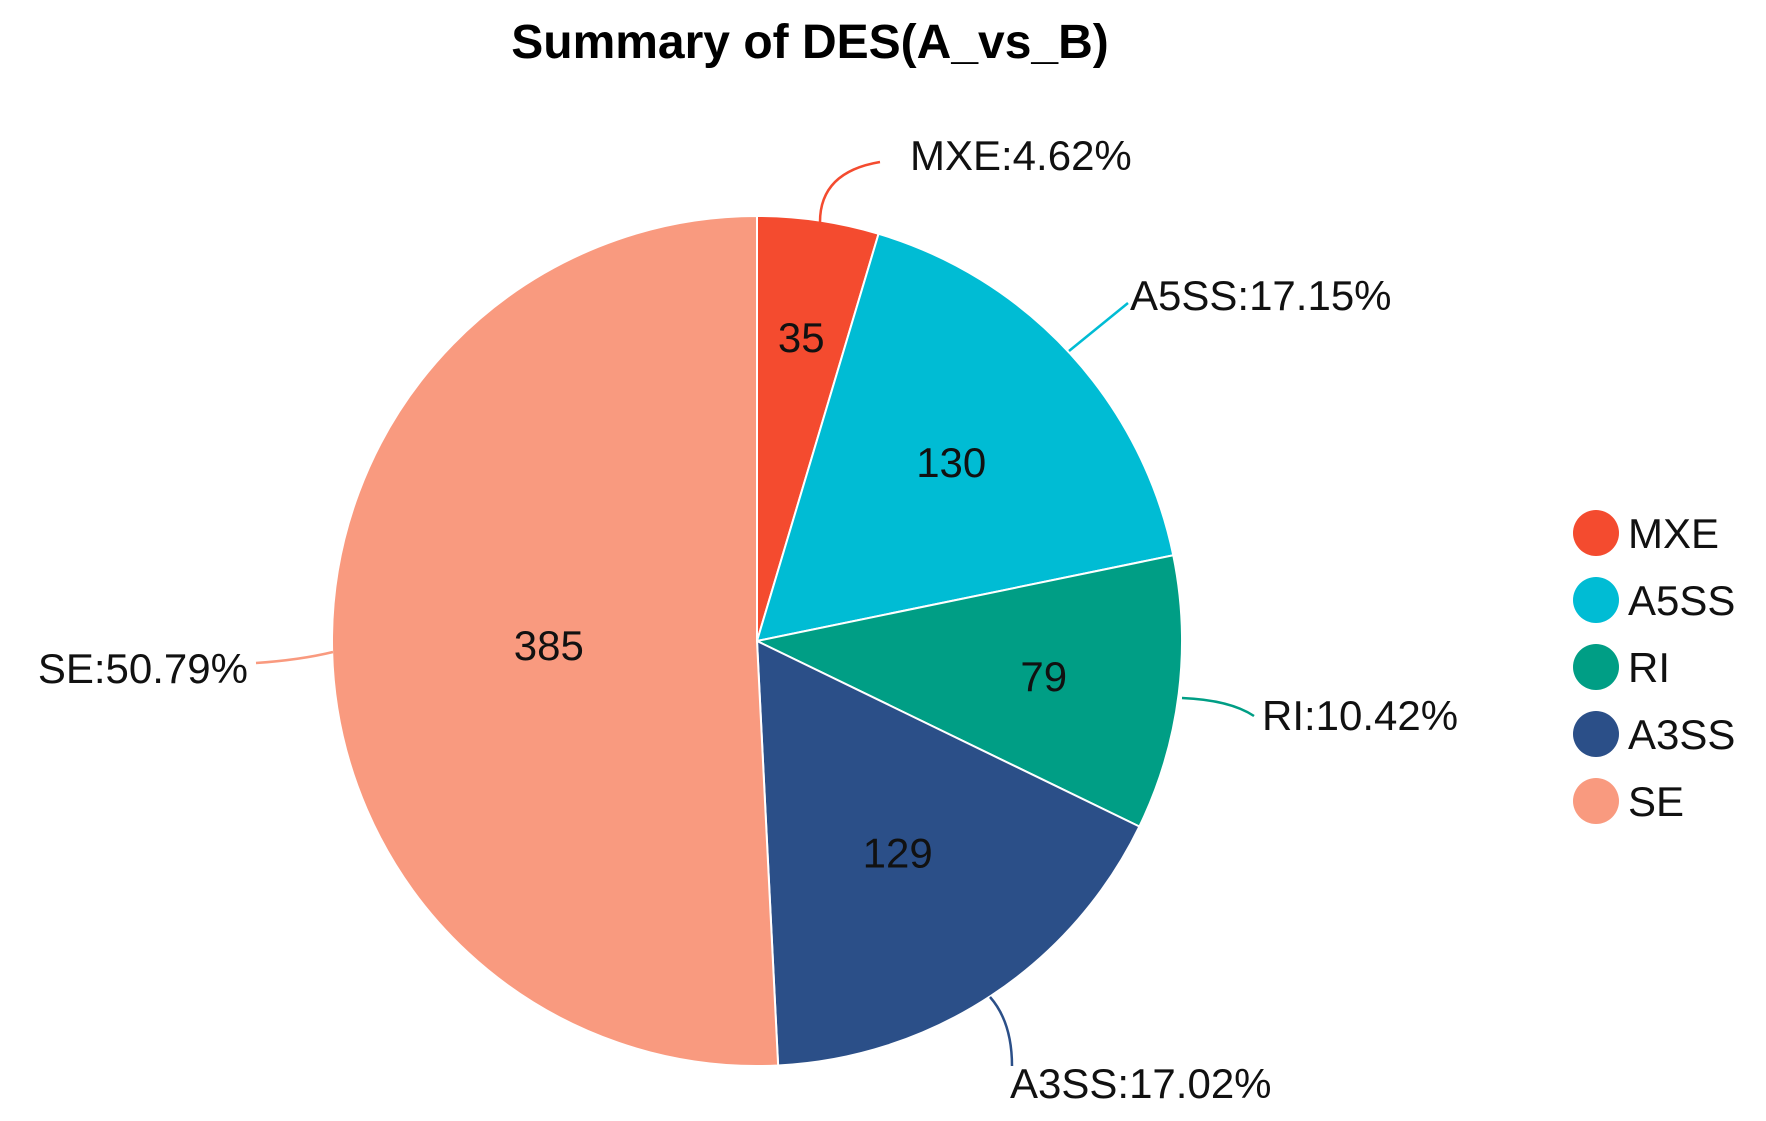  Describe the element at coordinates (1596, 734) in the screenshot. I see `legend-marker-a3ss` at that location.